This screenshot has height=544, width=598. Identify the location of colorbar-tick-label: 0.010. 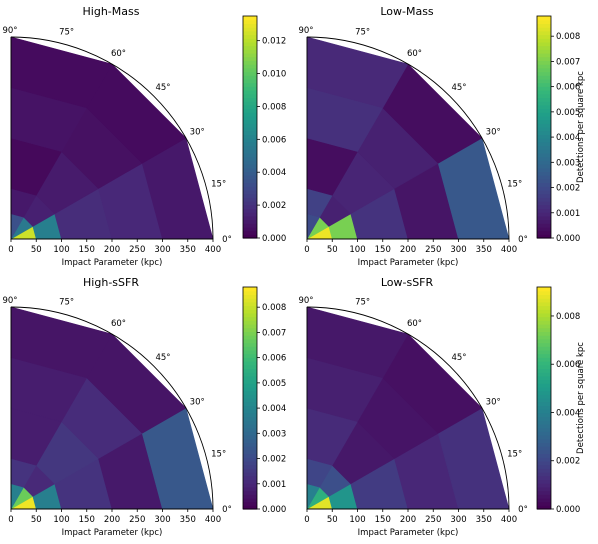
(274, 75).